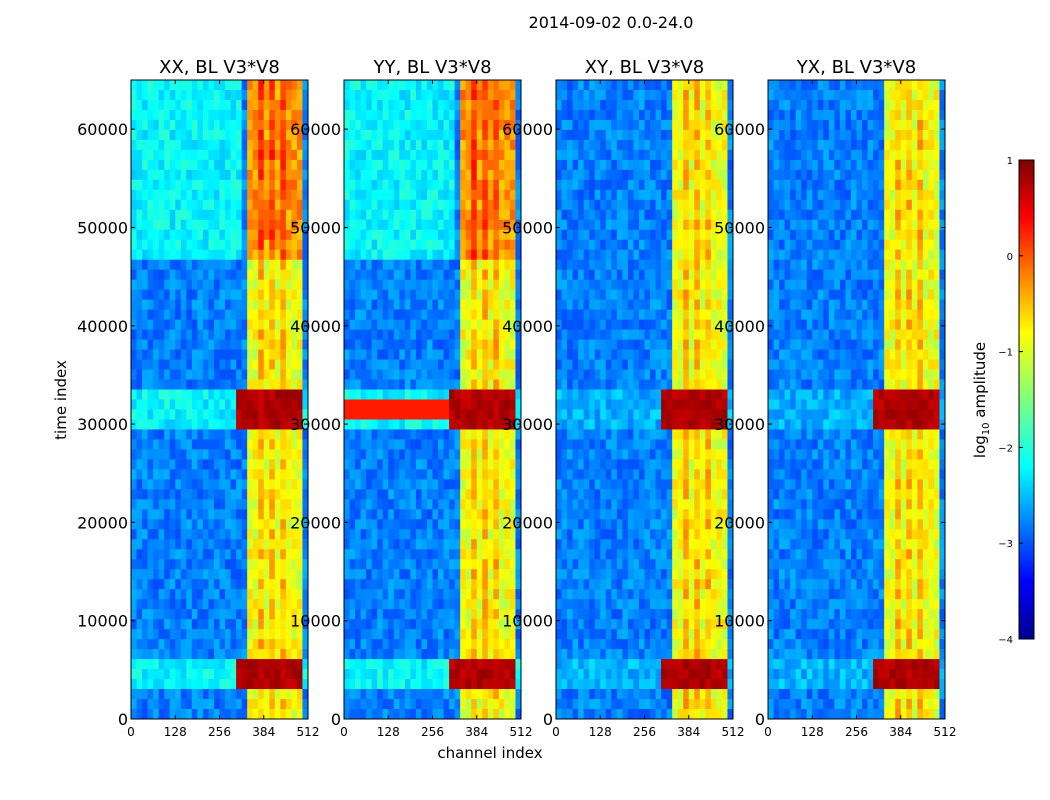  Describe the element at coordinates (336, 719) in the screenshot. I see `y-tick-label: 0` at that location.